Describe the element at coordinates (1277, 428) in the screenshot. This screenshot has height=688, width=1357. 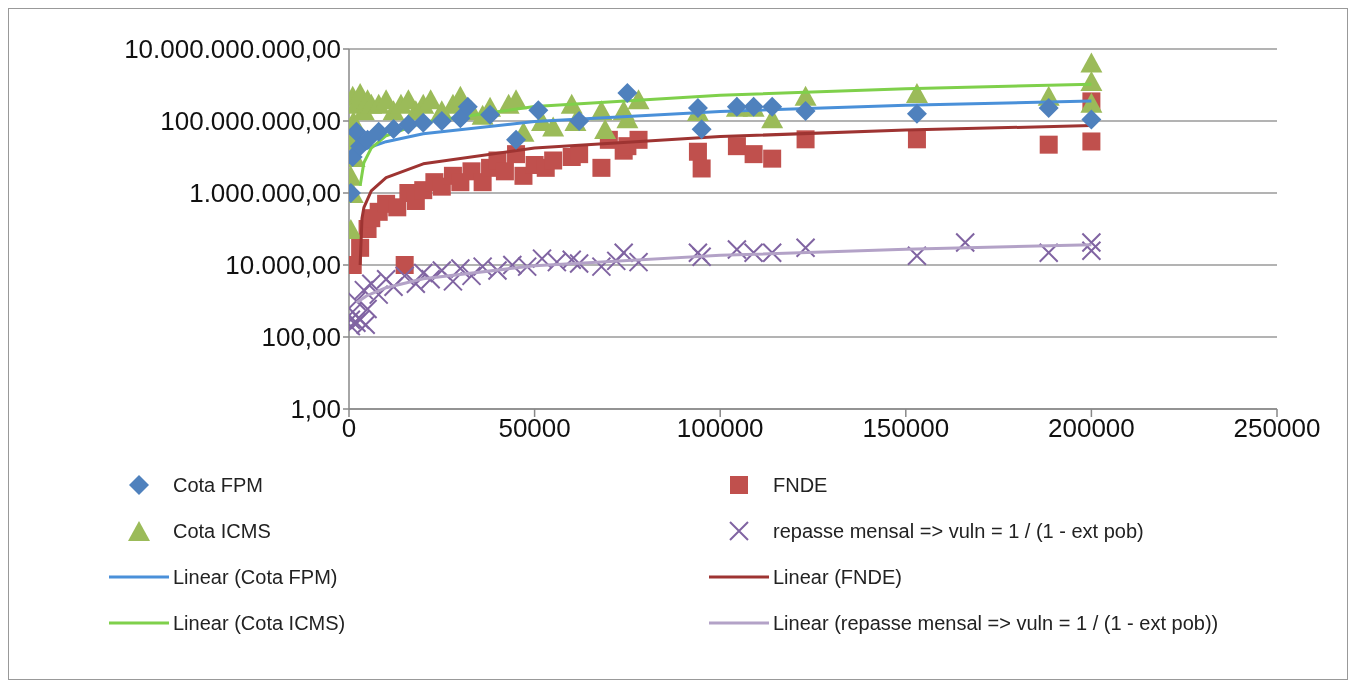
I see `x-tick-label: 250000` at that location.